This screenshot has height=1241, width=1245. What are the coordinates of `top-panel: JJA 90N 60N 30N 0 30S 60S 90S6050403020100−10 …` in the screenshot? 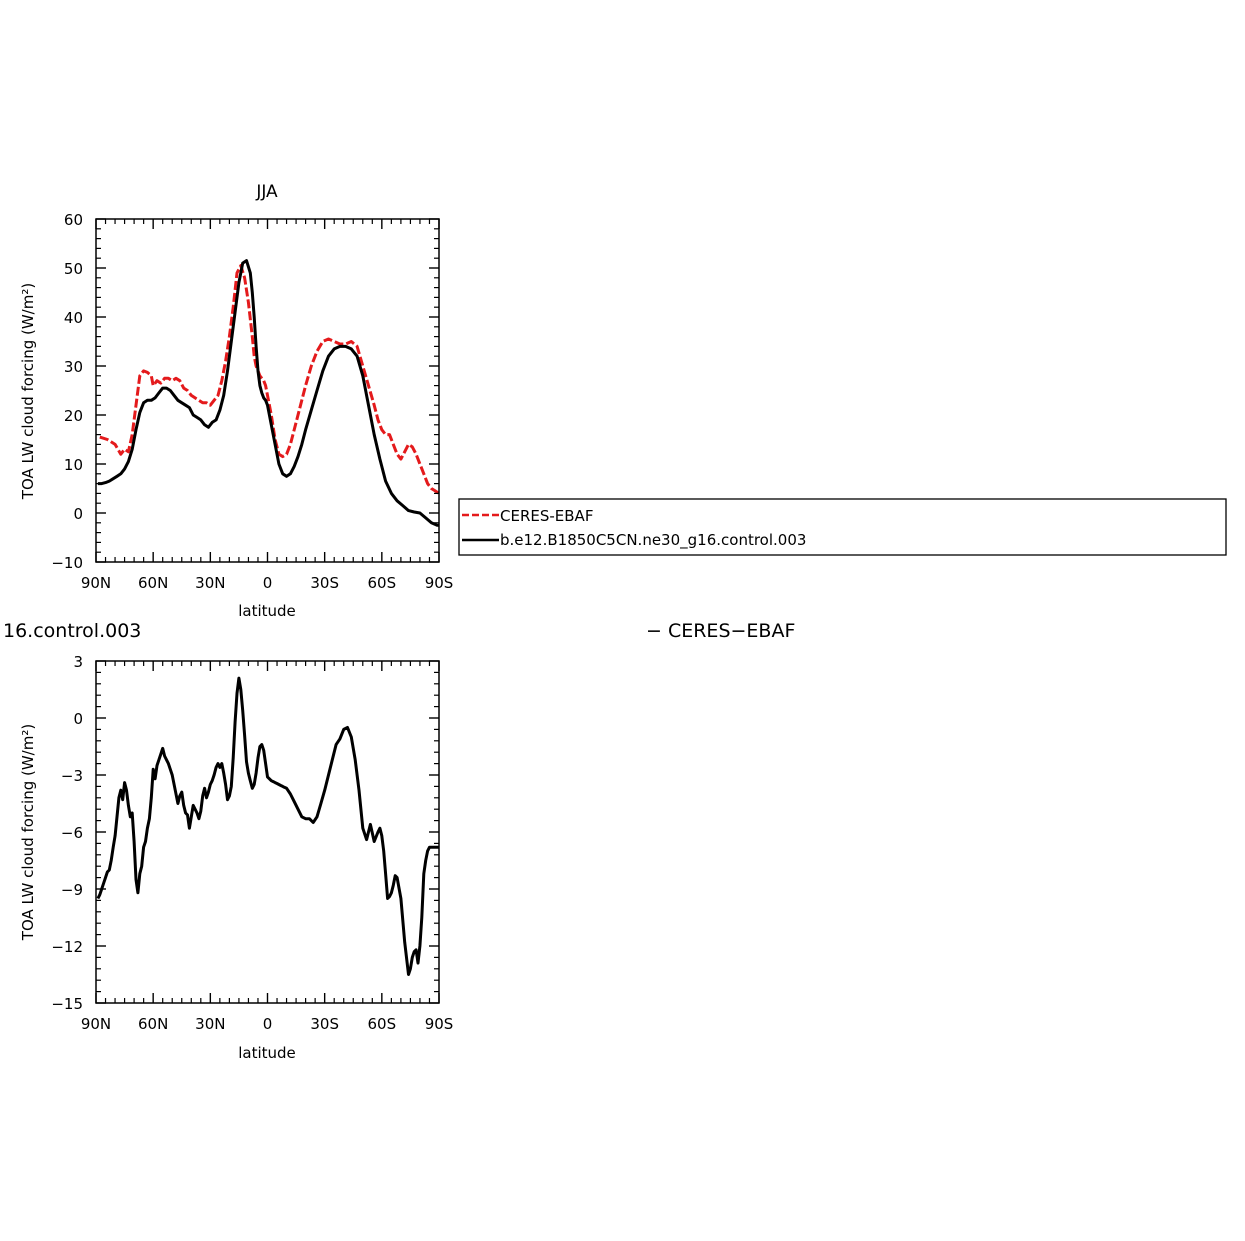 It's located at (236, 401).